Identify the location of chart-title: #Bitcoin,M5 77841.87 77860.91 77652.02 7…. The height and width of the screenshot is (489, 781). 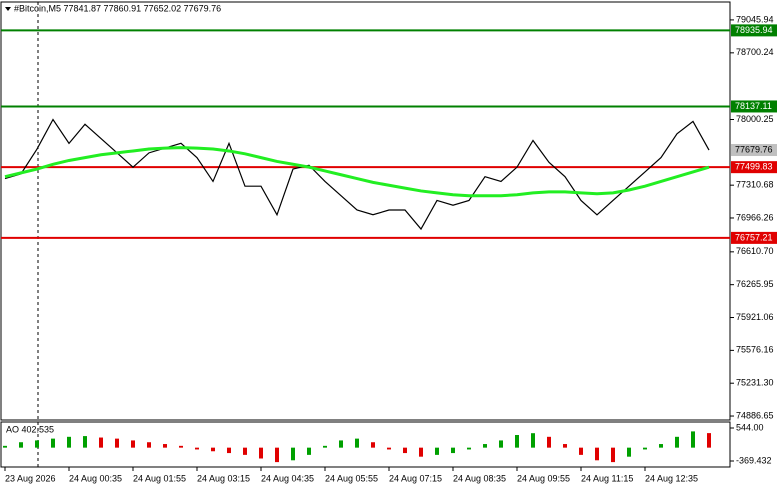
(117, 8).